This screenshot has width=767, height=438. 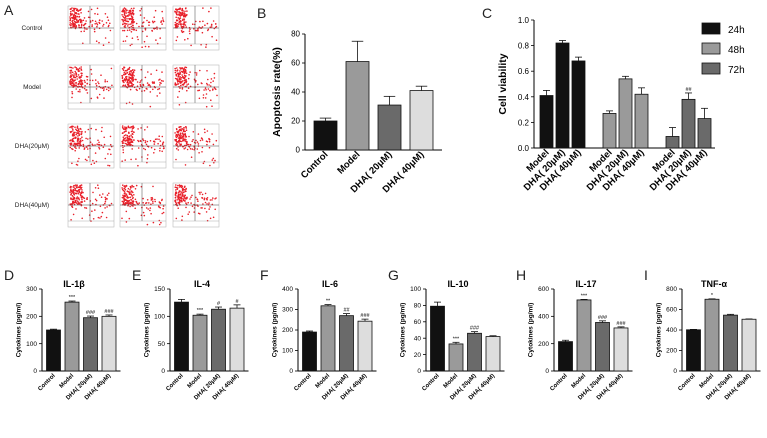 I want to click on y-tick-label: 60, so click(x=418, y=322).